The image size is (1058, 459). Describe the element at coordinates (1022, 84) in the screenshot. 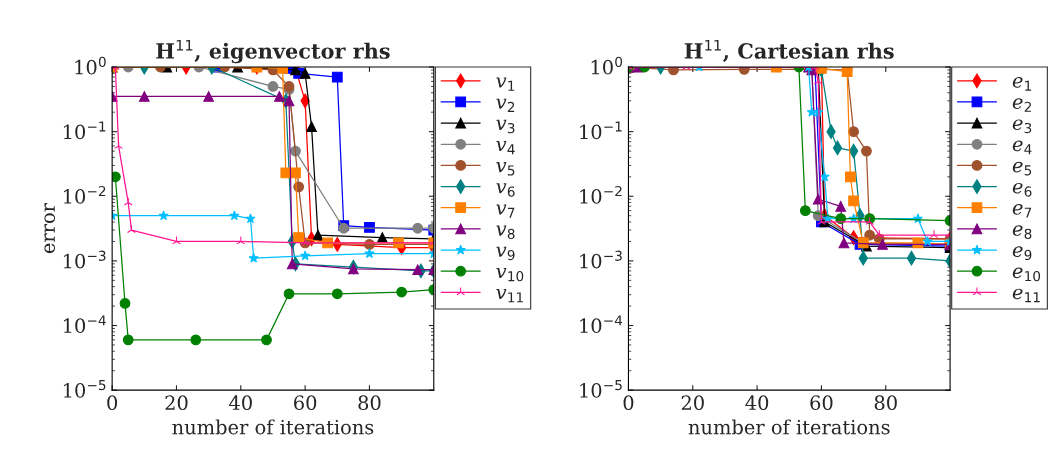

I see `legend-label: e$_{1}$` at that location.